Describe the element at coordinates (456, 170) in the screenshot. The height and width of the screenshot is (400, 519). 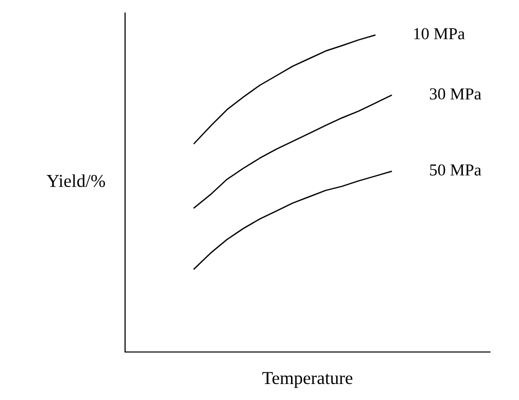
I see `text: 50 MPa` at that location.